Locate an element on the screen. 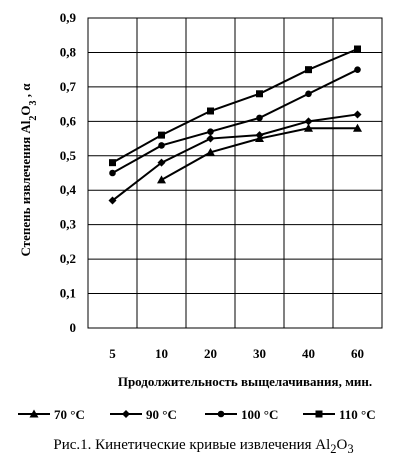  y-tick-label: 0,7 is located at coordinates (68, 86).